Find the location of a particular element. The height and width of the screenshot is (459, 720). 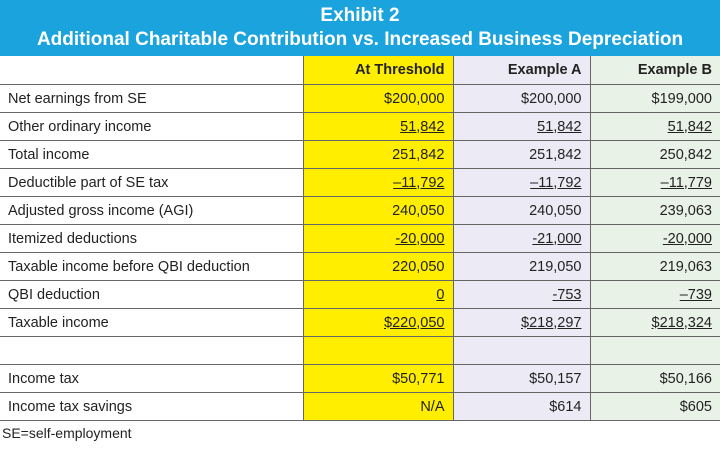

cell-value: 239,063 is located at coordinates (685, 210).